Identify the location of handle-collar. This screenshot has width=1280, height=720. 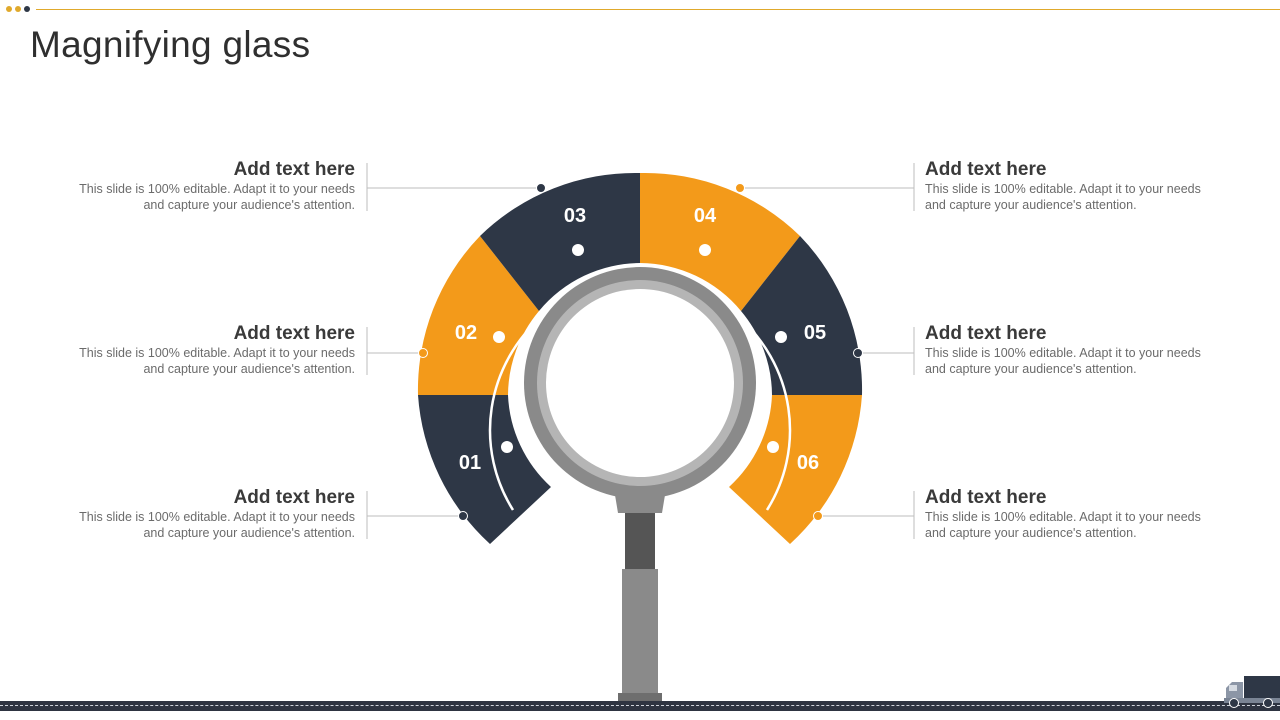
(640, 541).